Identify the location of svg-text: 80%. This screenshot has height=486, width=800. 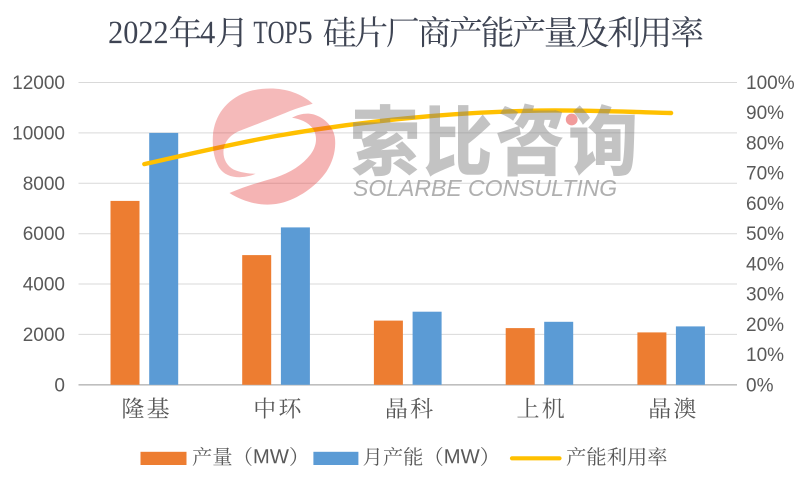
(765, 144).